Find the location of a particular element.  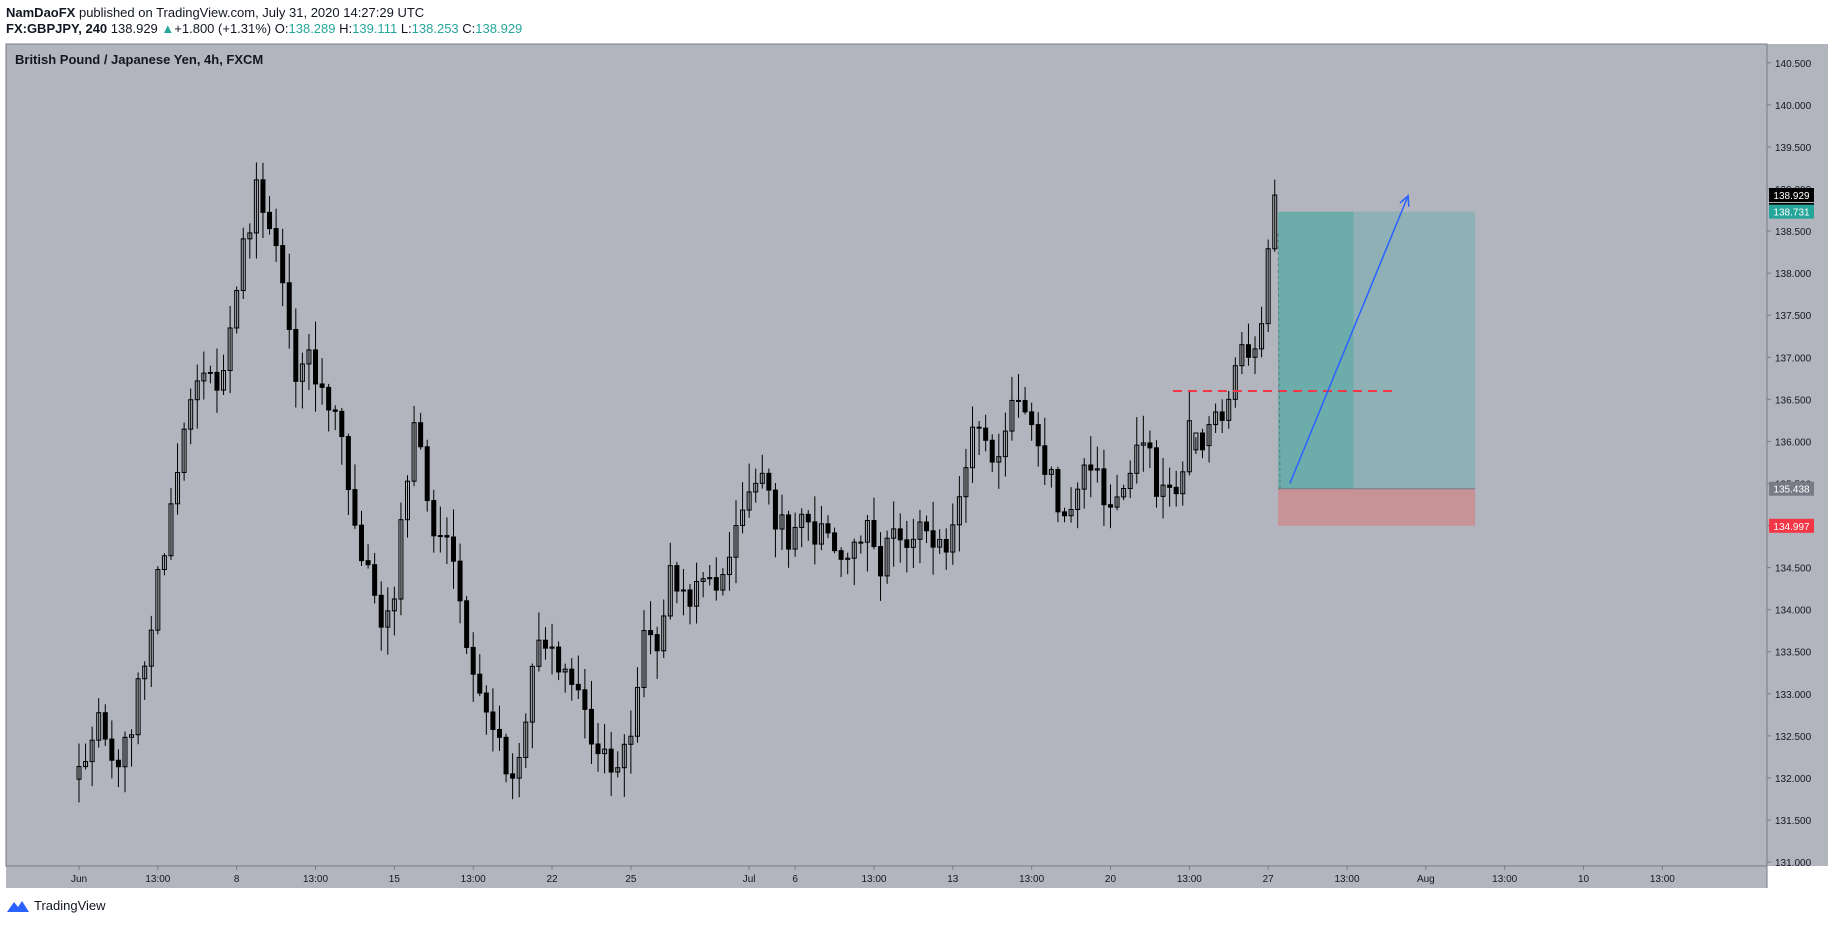

x-tick-label: 6 is located at coordinates (795, 879).